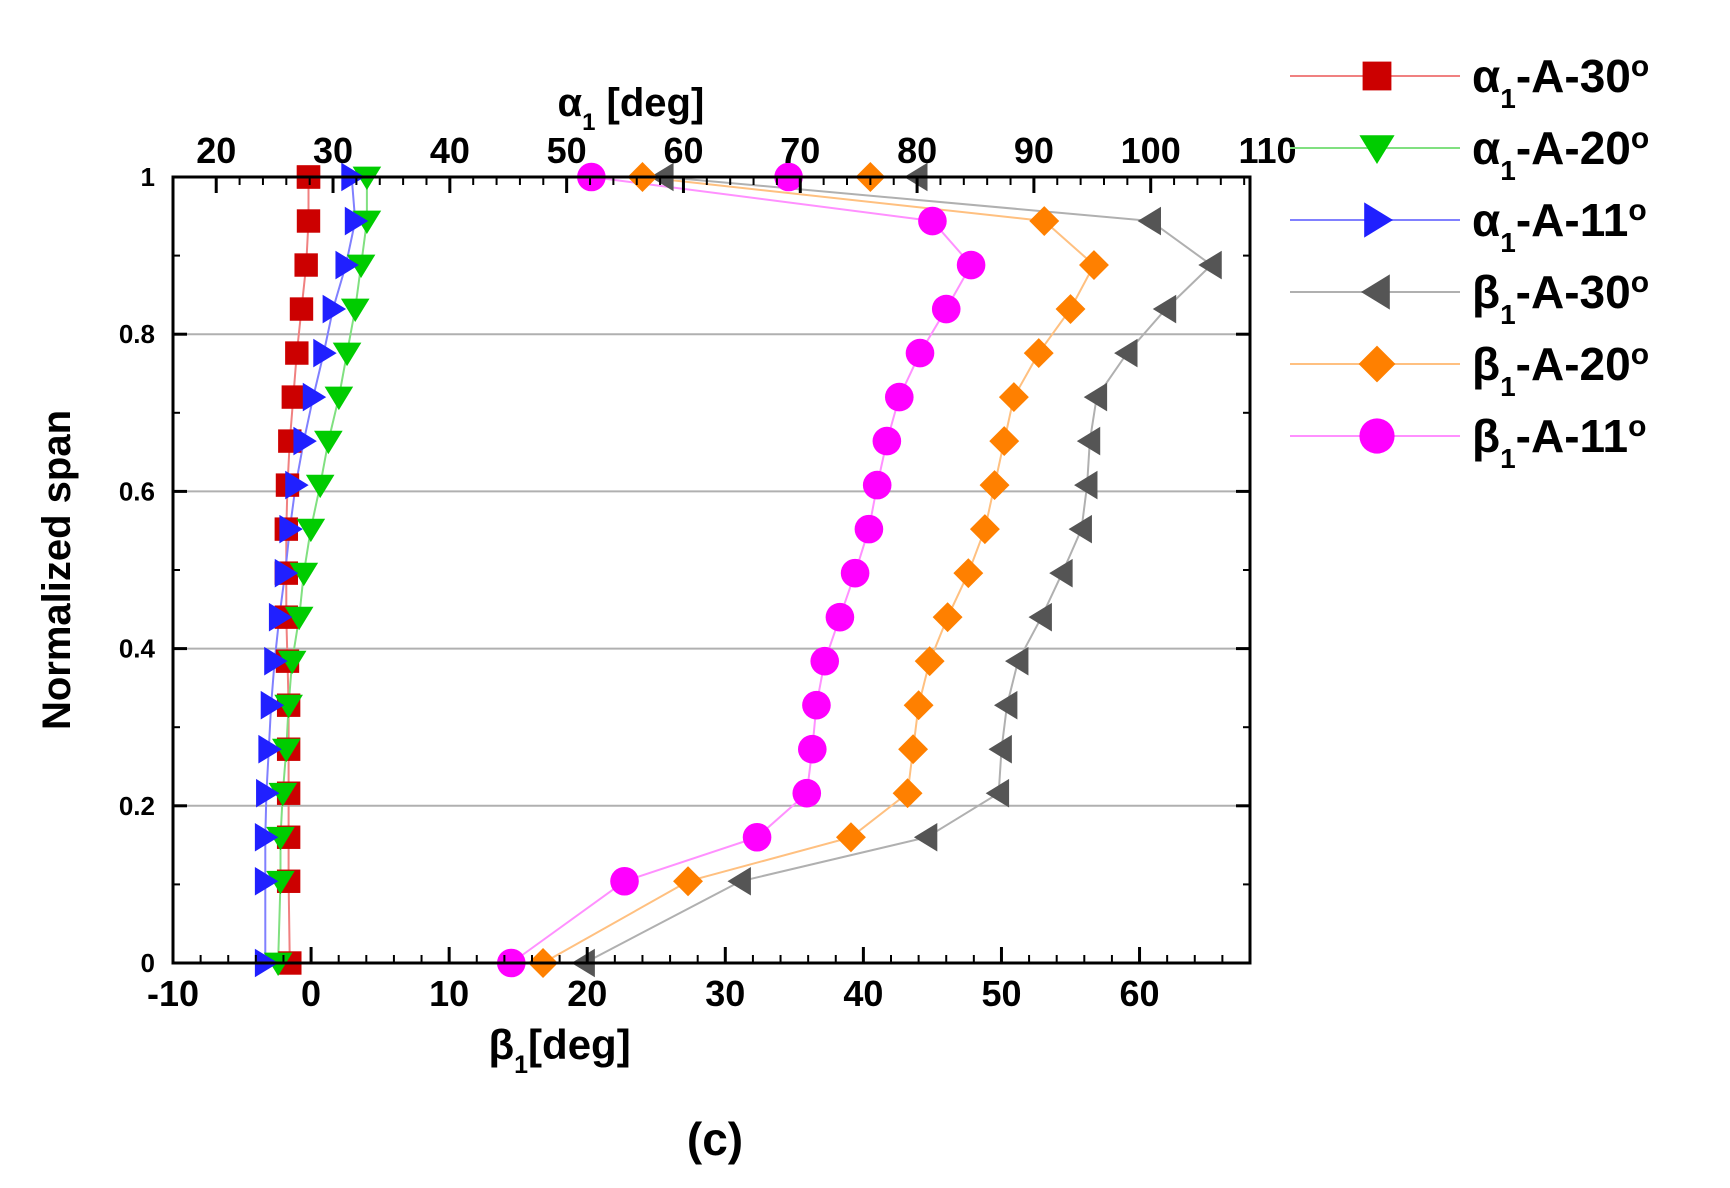  Describe the element at coordinates (567, 150) in the screenshot. I see `top-x-tick-label: 50` at that location.